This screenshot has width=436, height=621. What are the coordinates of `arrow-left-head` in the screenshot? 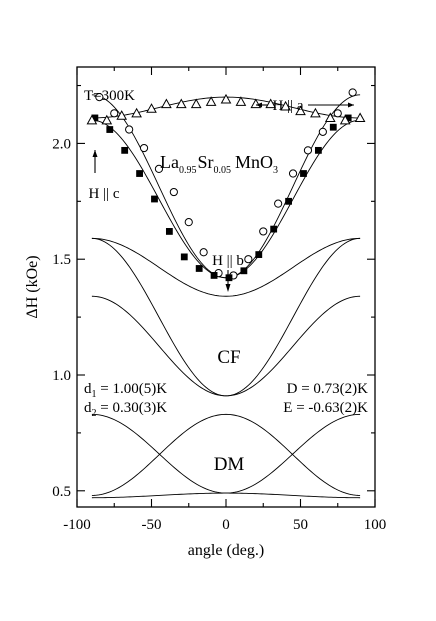 It's located at (259, 105).